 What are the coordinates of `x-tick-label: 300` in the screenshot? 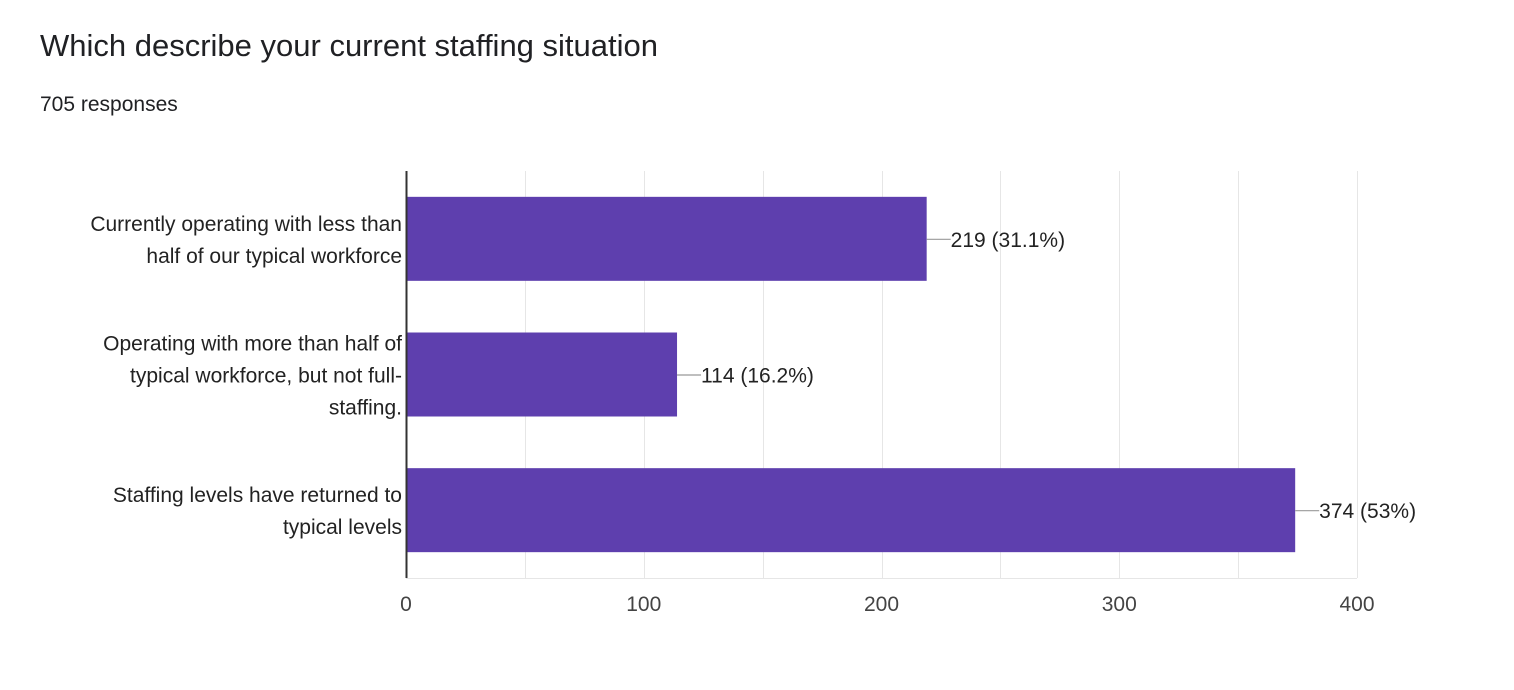 It's located at (1119, 604).